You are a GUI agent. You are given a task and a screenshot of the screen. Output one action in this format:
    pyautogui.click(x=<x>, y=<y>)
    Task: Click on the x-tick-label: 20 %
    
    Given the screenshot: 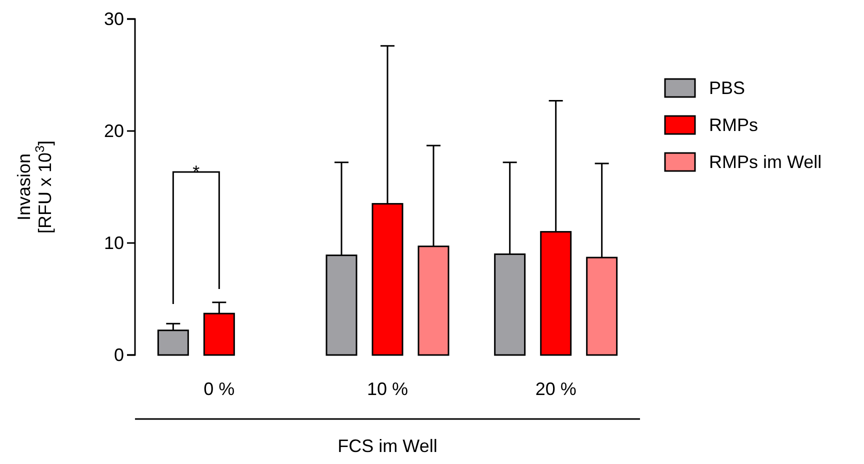 What is the action you would take?
    pyautogui.click(x=555, y=389)
    